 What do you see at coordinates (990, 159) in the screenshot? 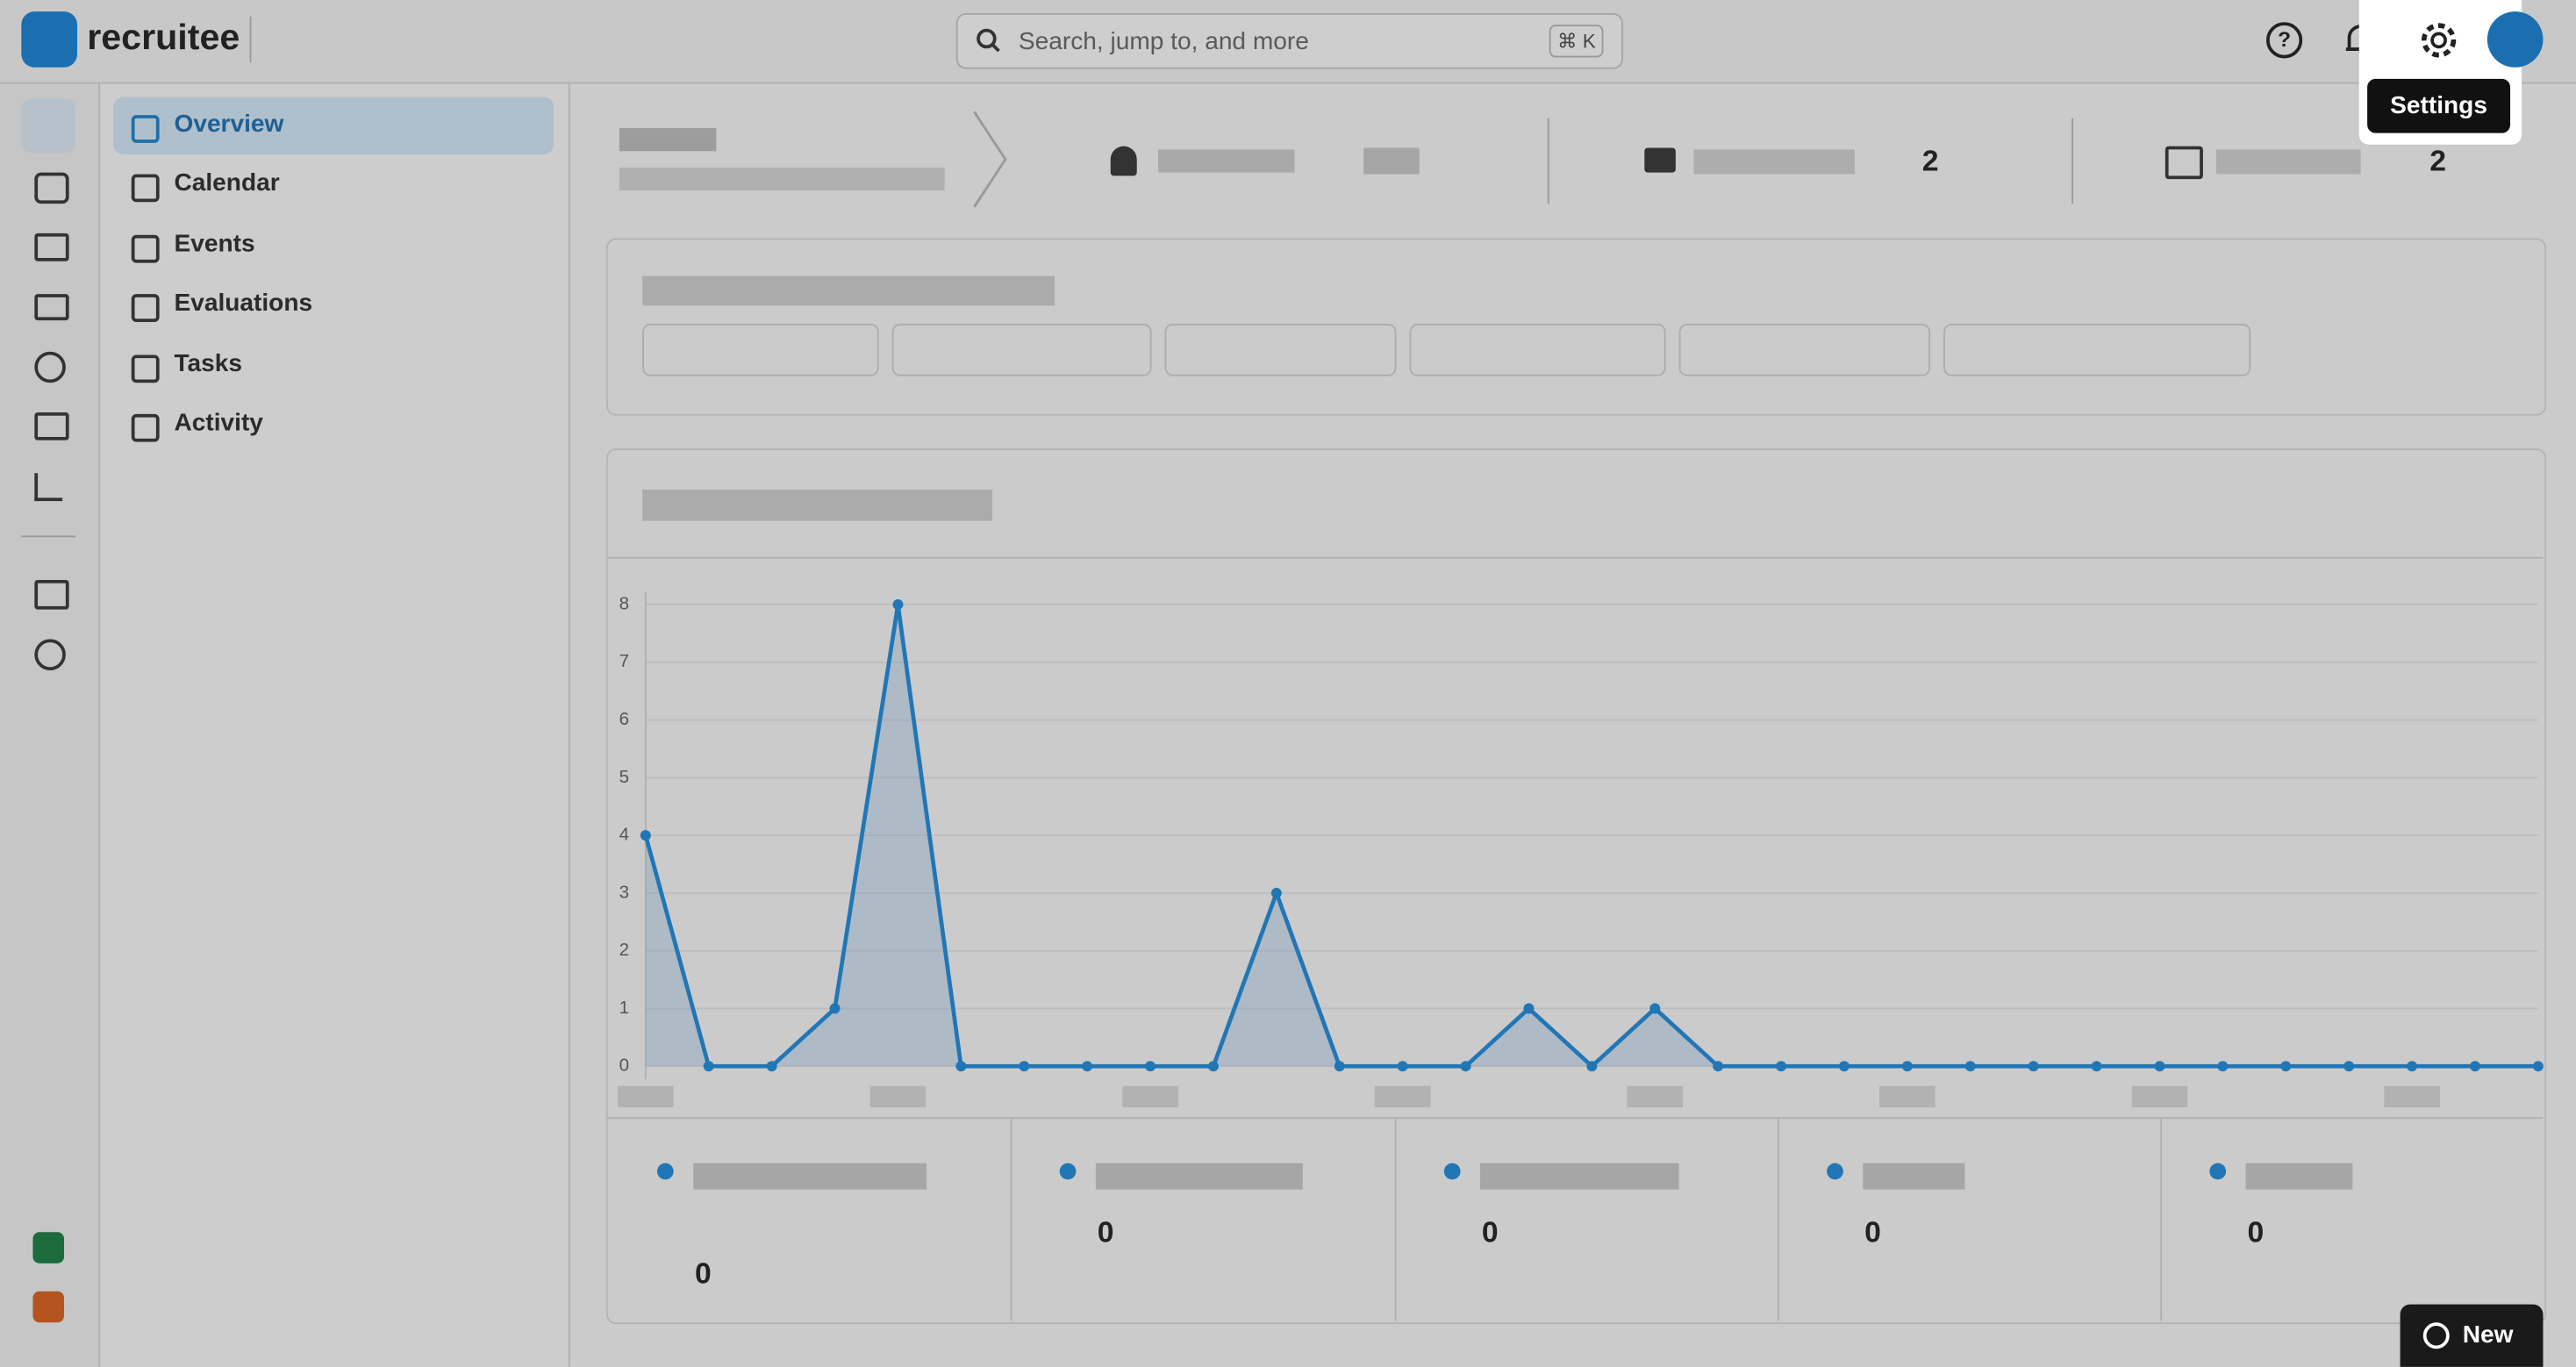
I see `chevron` at bounding box center [990, 159].